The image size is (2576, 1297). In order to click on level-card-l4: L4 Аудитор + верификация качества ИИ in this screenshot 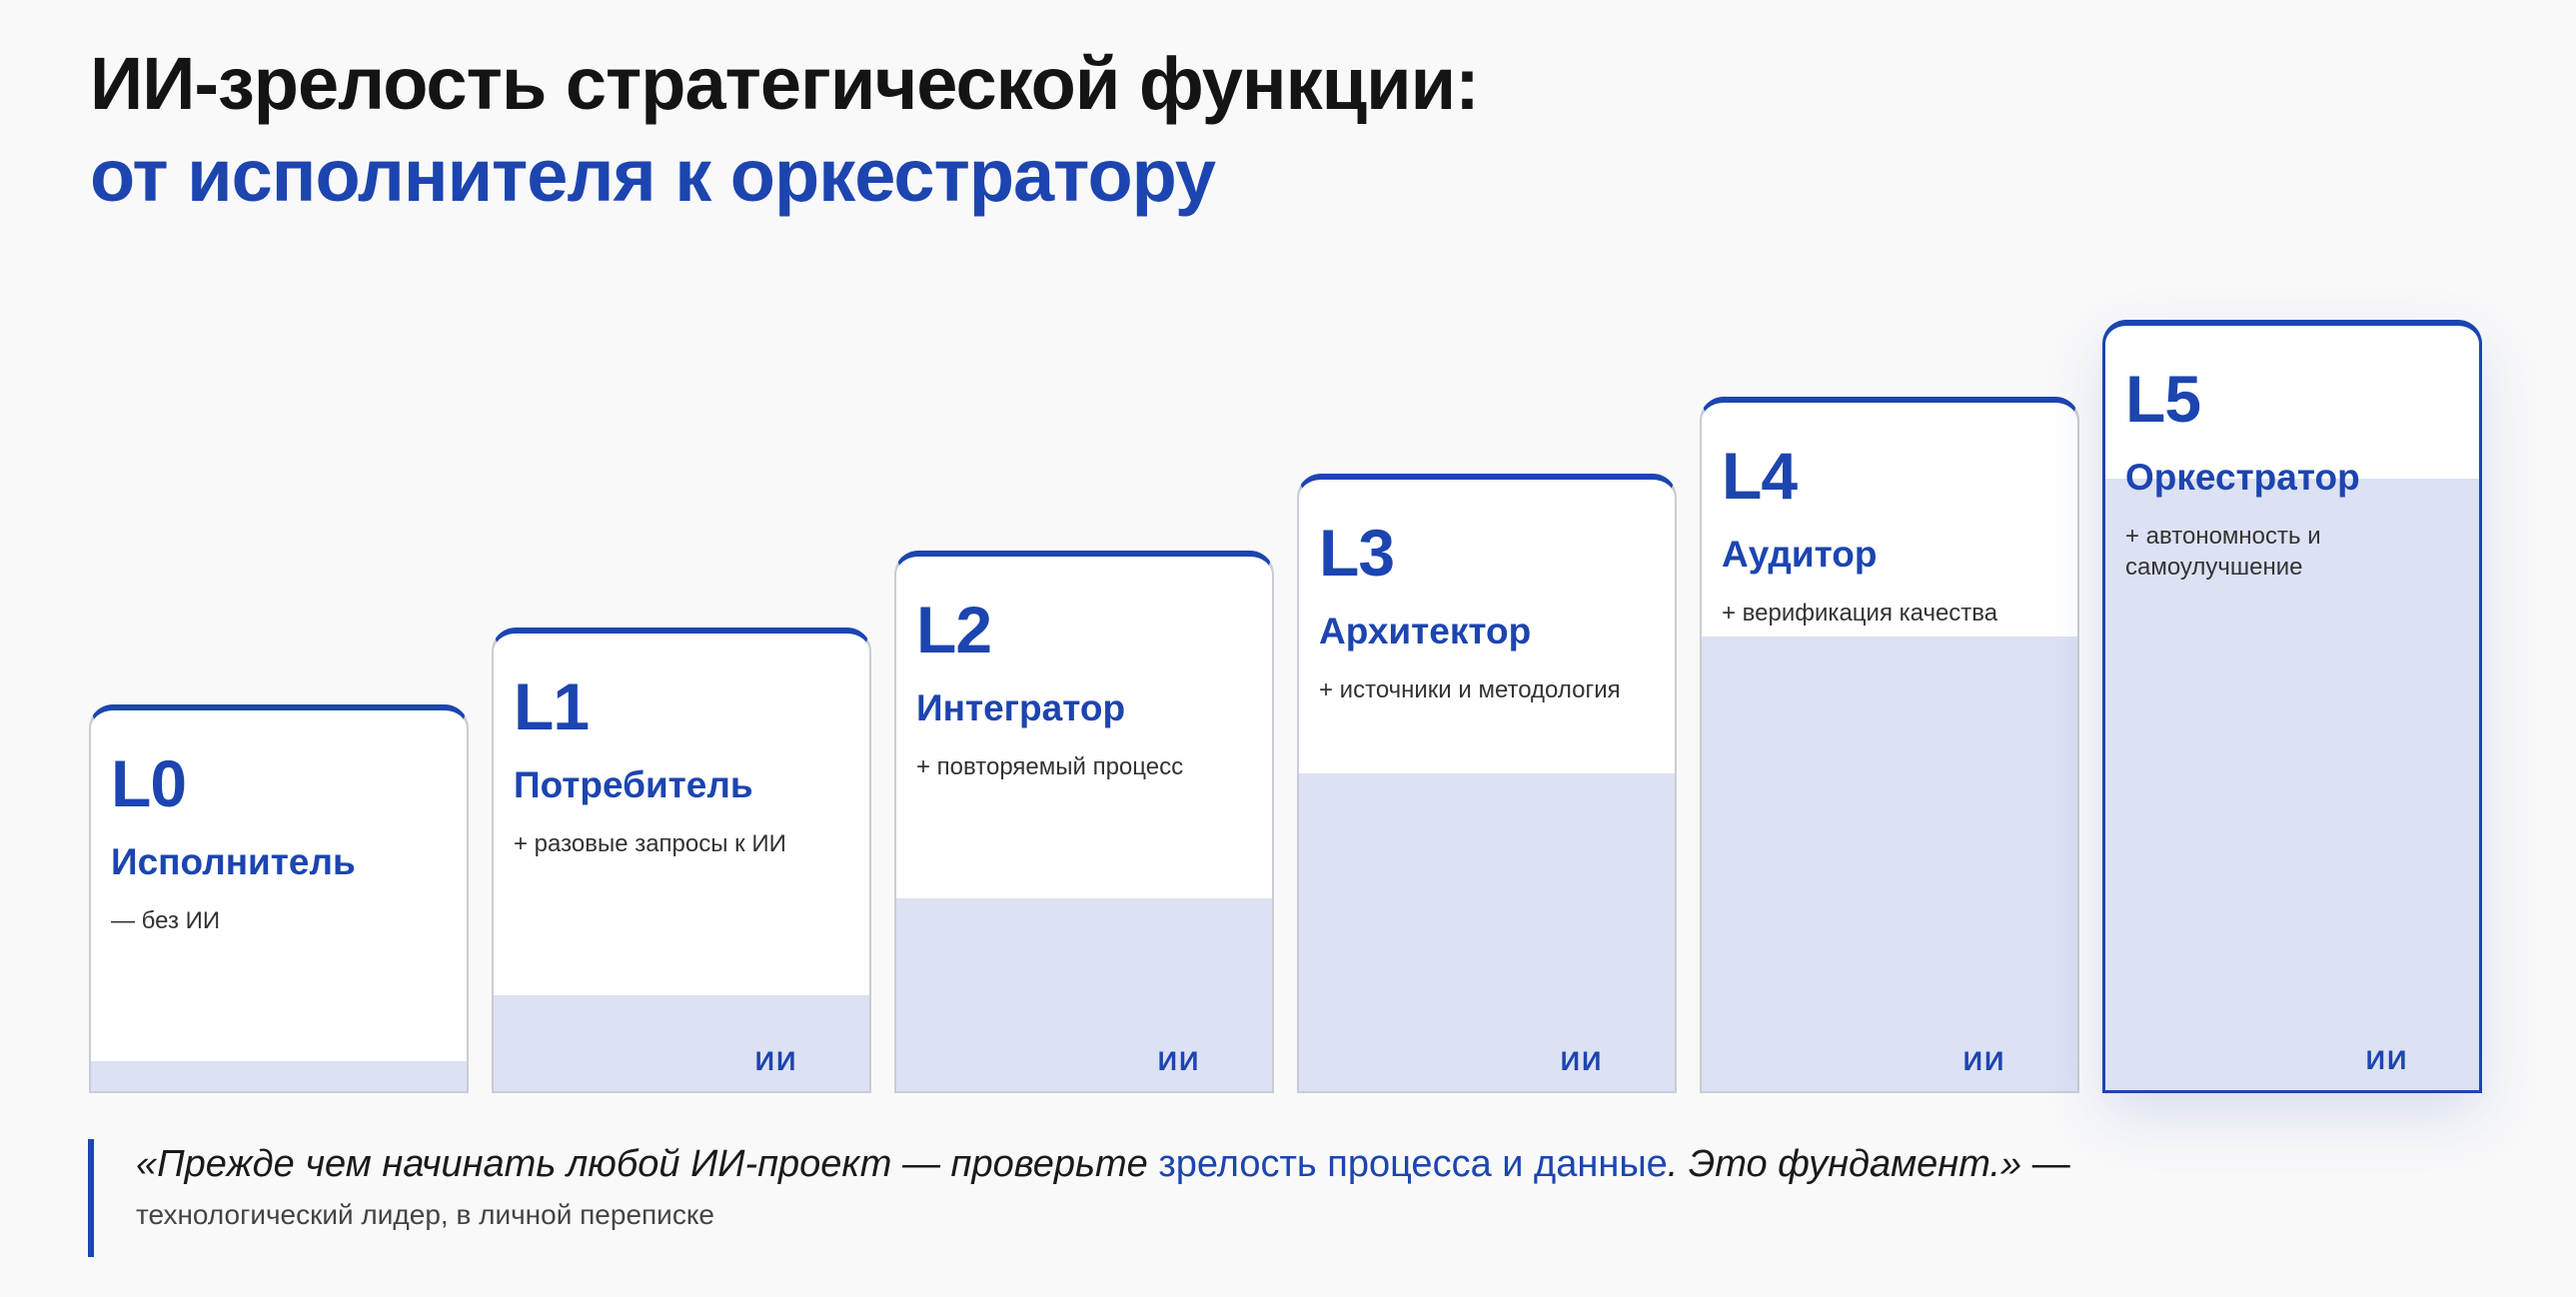, I will do `click(1889, 745)`.